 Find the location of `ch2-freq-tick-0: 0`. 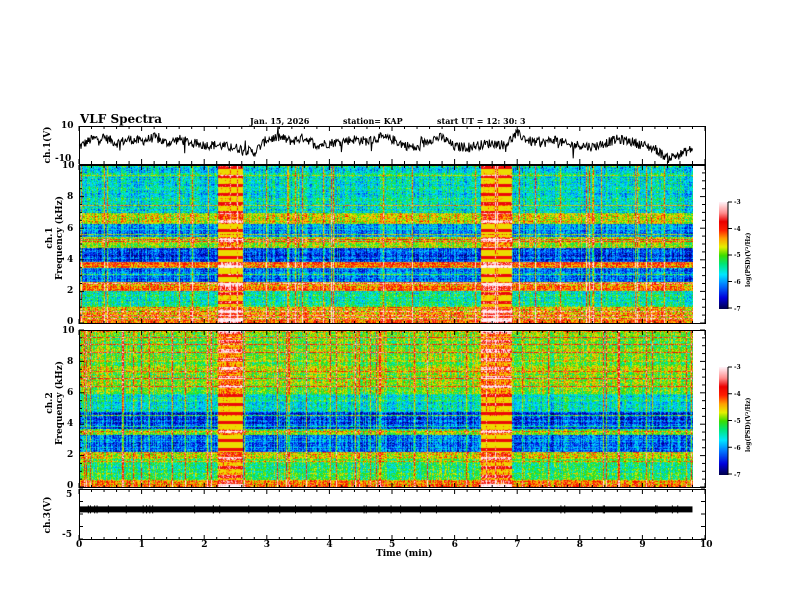

ch2-freq-tick-0: 0 is located at coordinates (70, 486).